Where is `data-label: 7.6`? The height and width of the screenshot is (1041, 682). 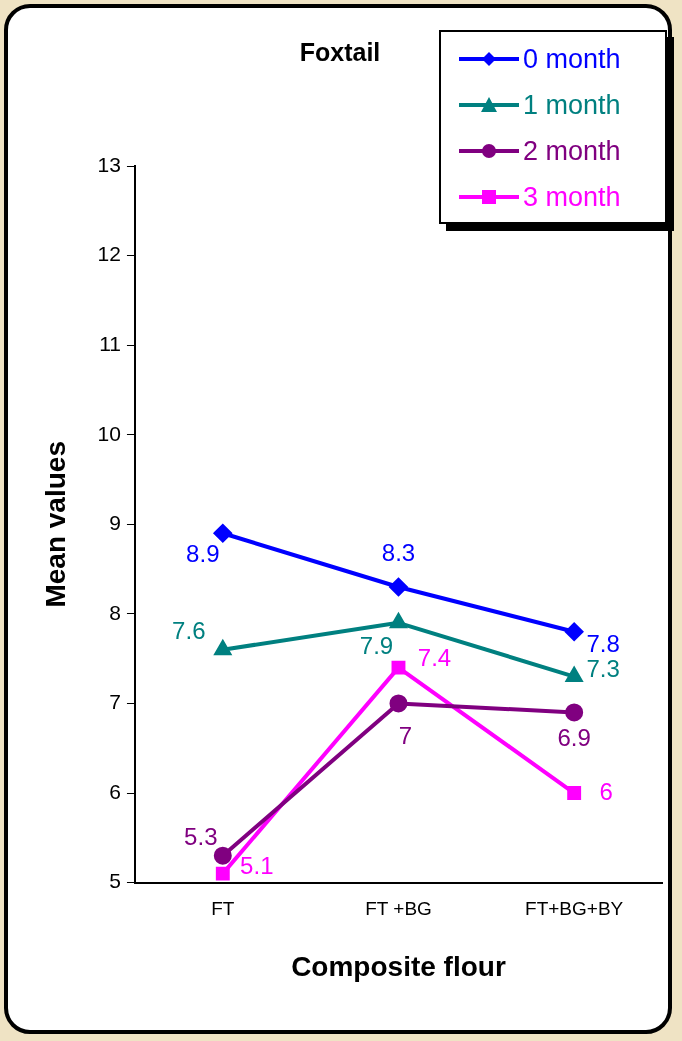
data-label: 7.6 is located at coordinates (189, 631).